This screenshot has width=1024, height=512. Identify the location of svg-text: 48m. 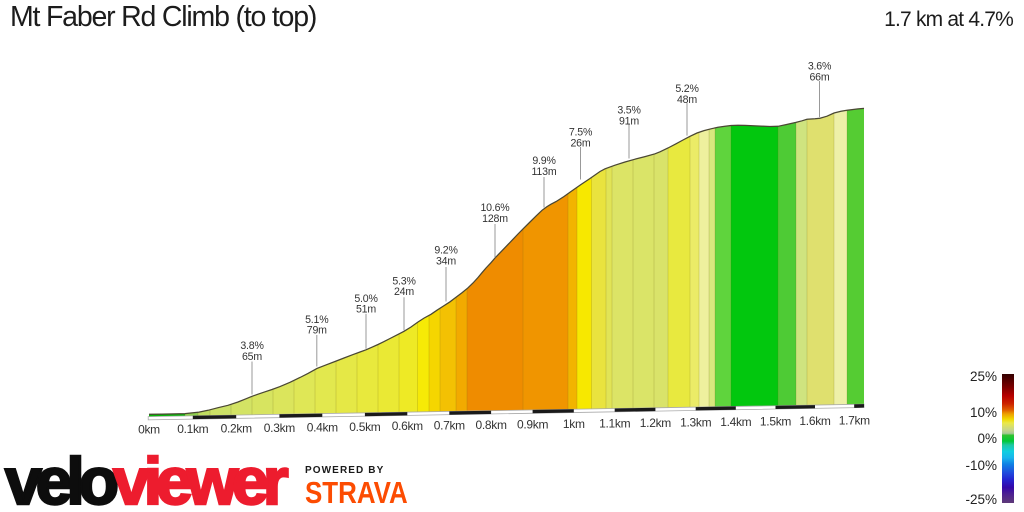
(687, 100).